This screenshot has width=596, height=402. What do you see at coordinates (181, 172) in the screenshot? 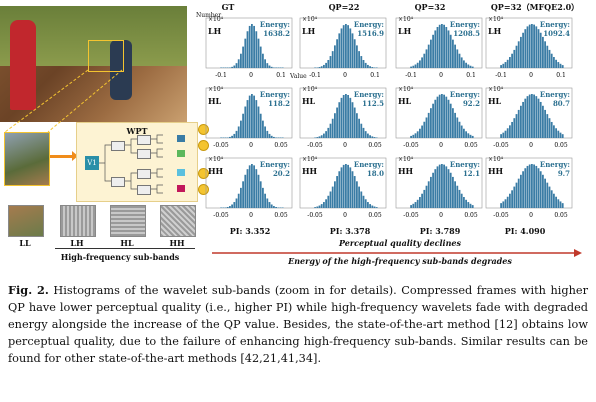
I see `output-node-cyan` at bounding box center [181, 172].